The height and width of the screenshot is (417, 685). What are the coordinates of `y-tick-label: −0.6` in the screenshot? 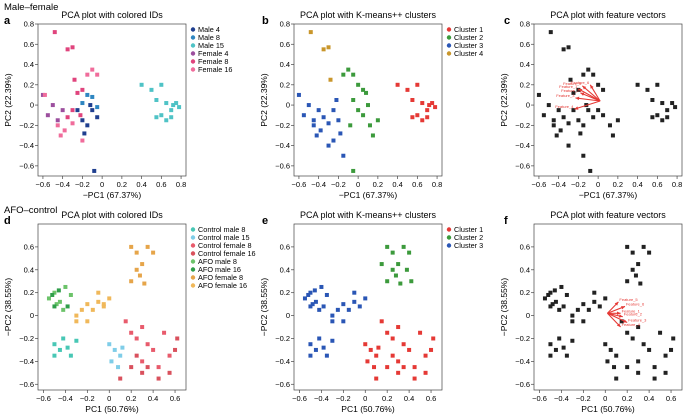 It's located at (26, 384).